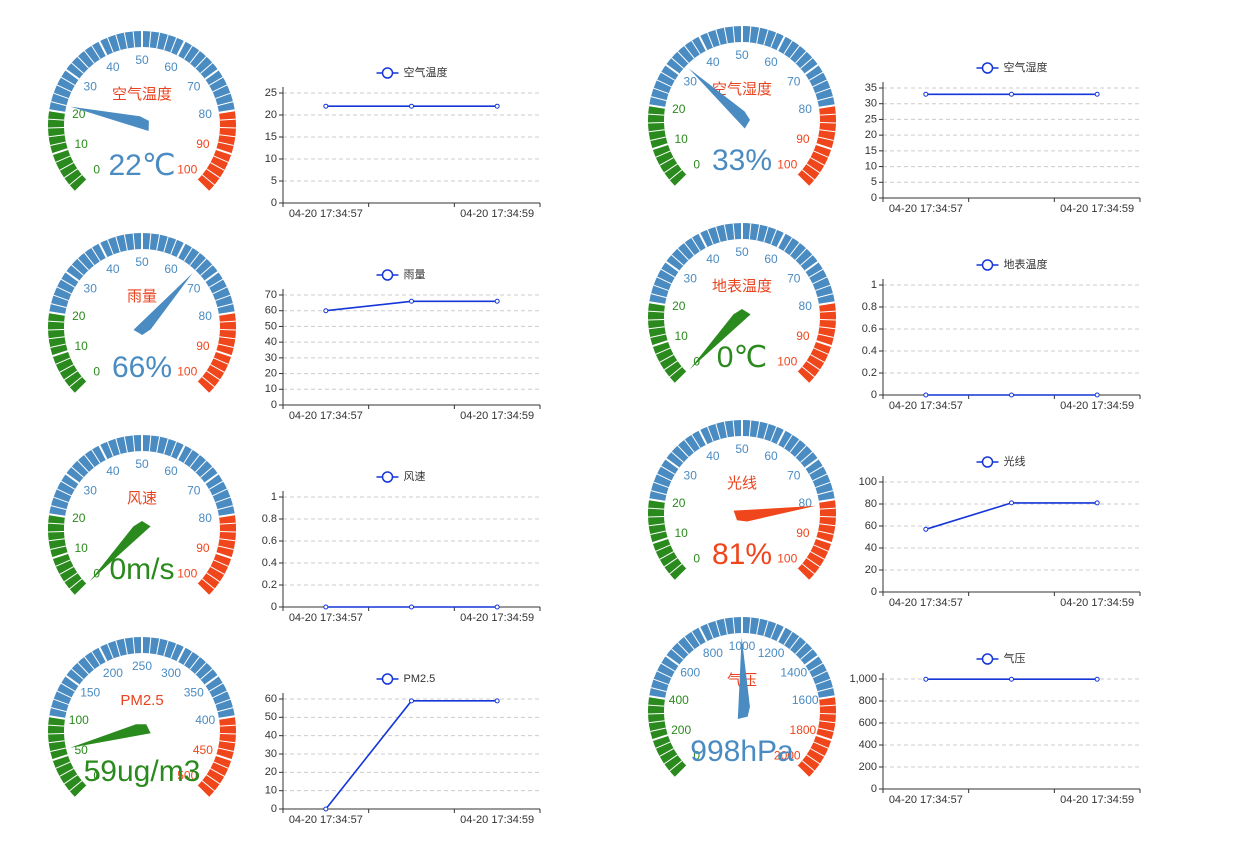  I want to click on gauge-tick-label: 300, so click(171, 673).